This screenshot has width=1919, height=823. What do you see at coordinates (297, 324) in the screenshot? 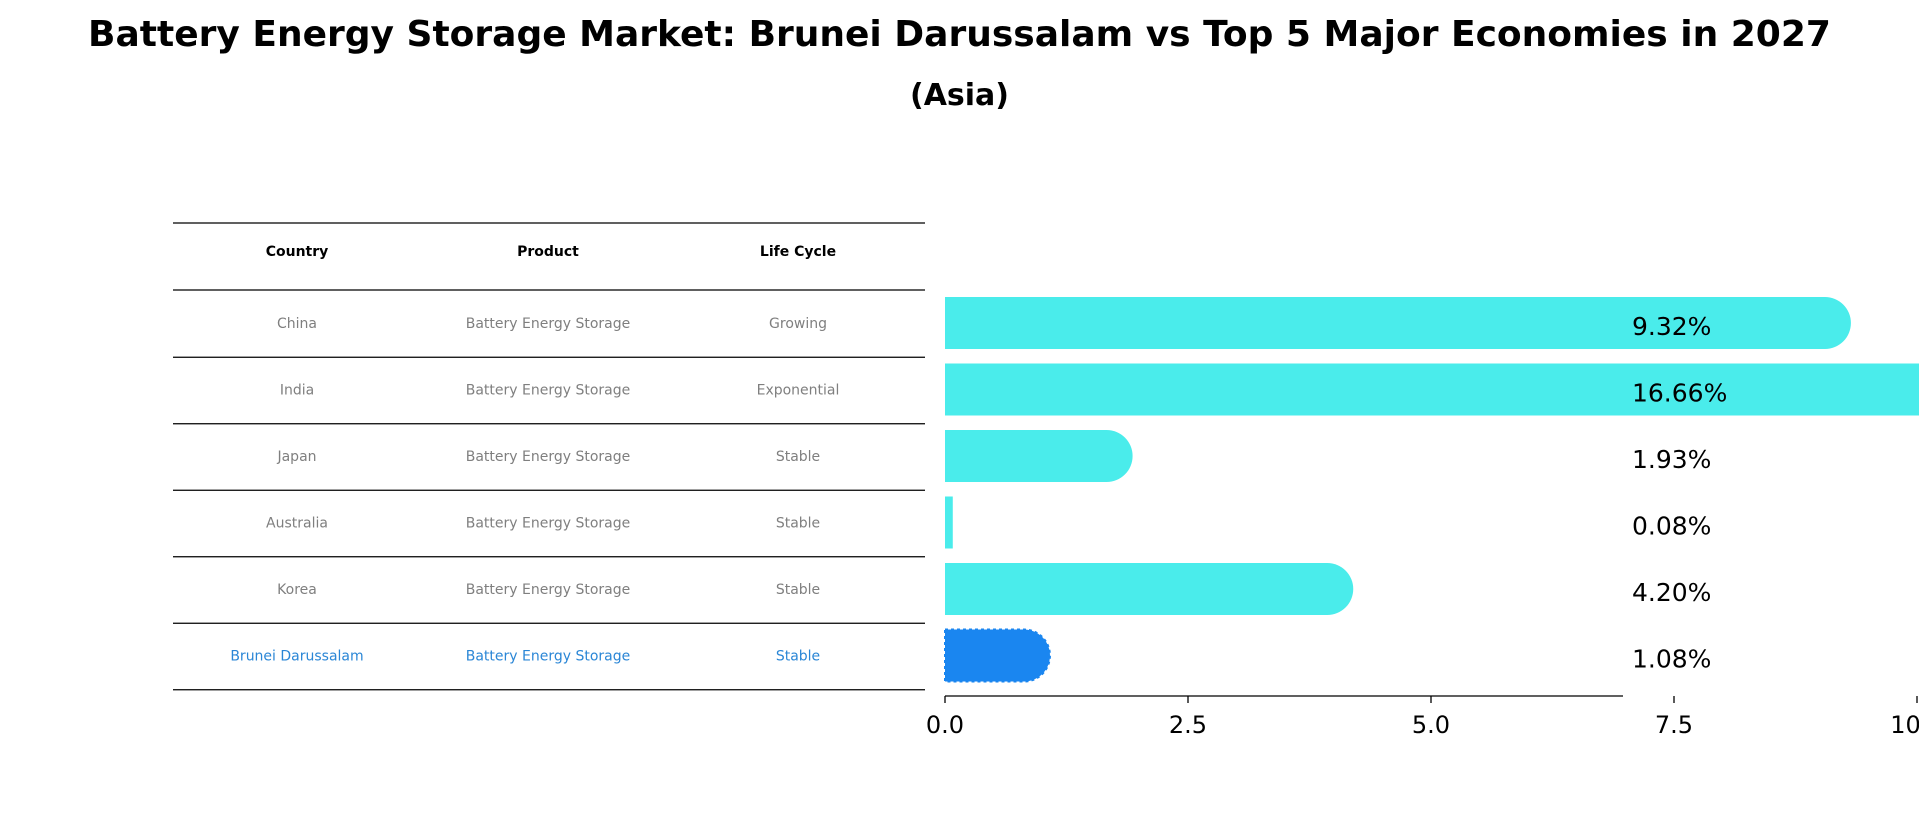
I see `table-cell-country: China` at bounding box center [297, 324].